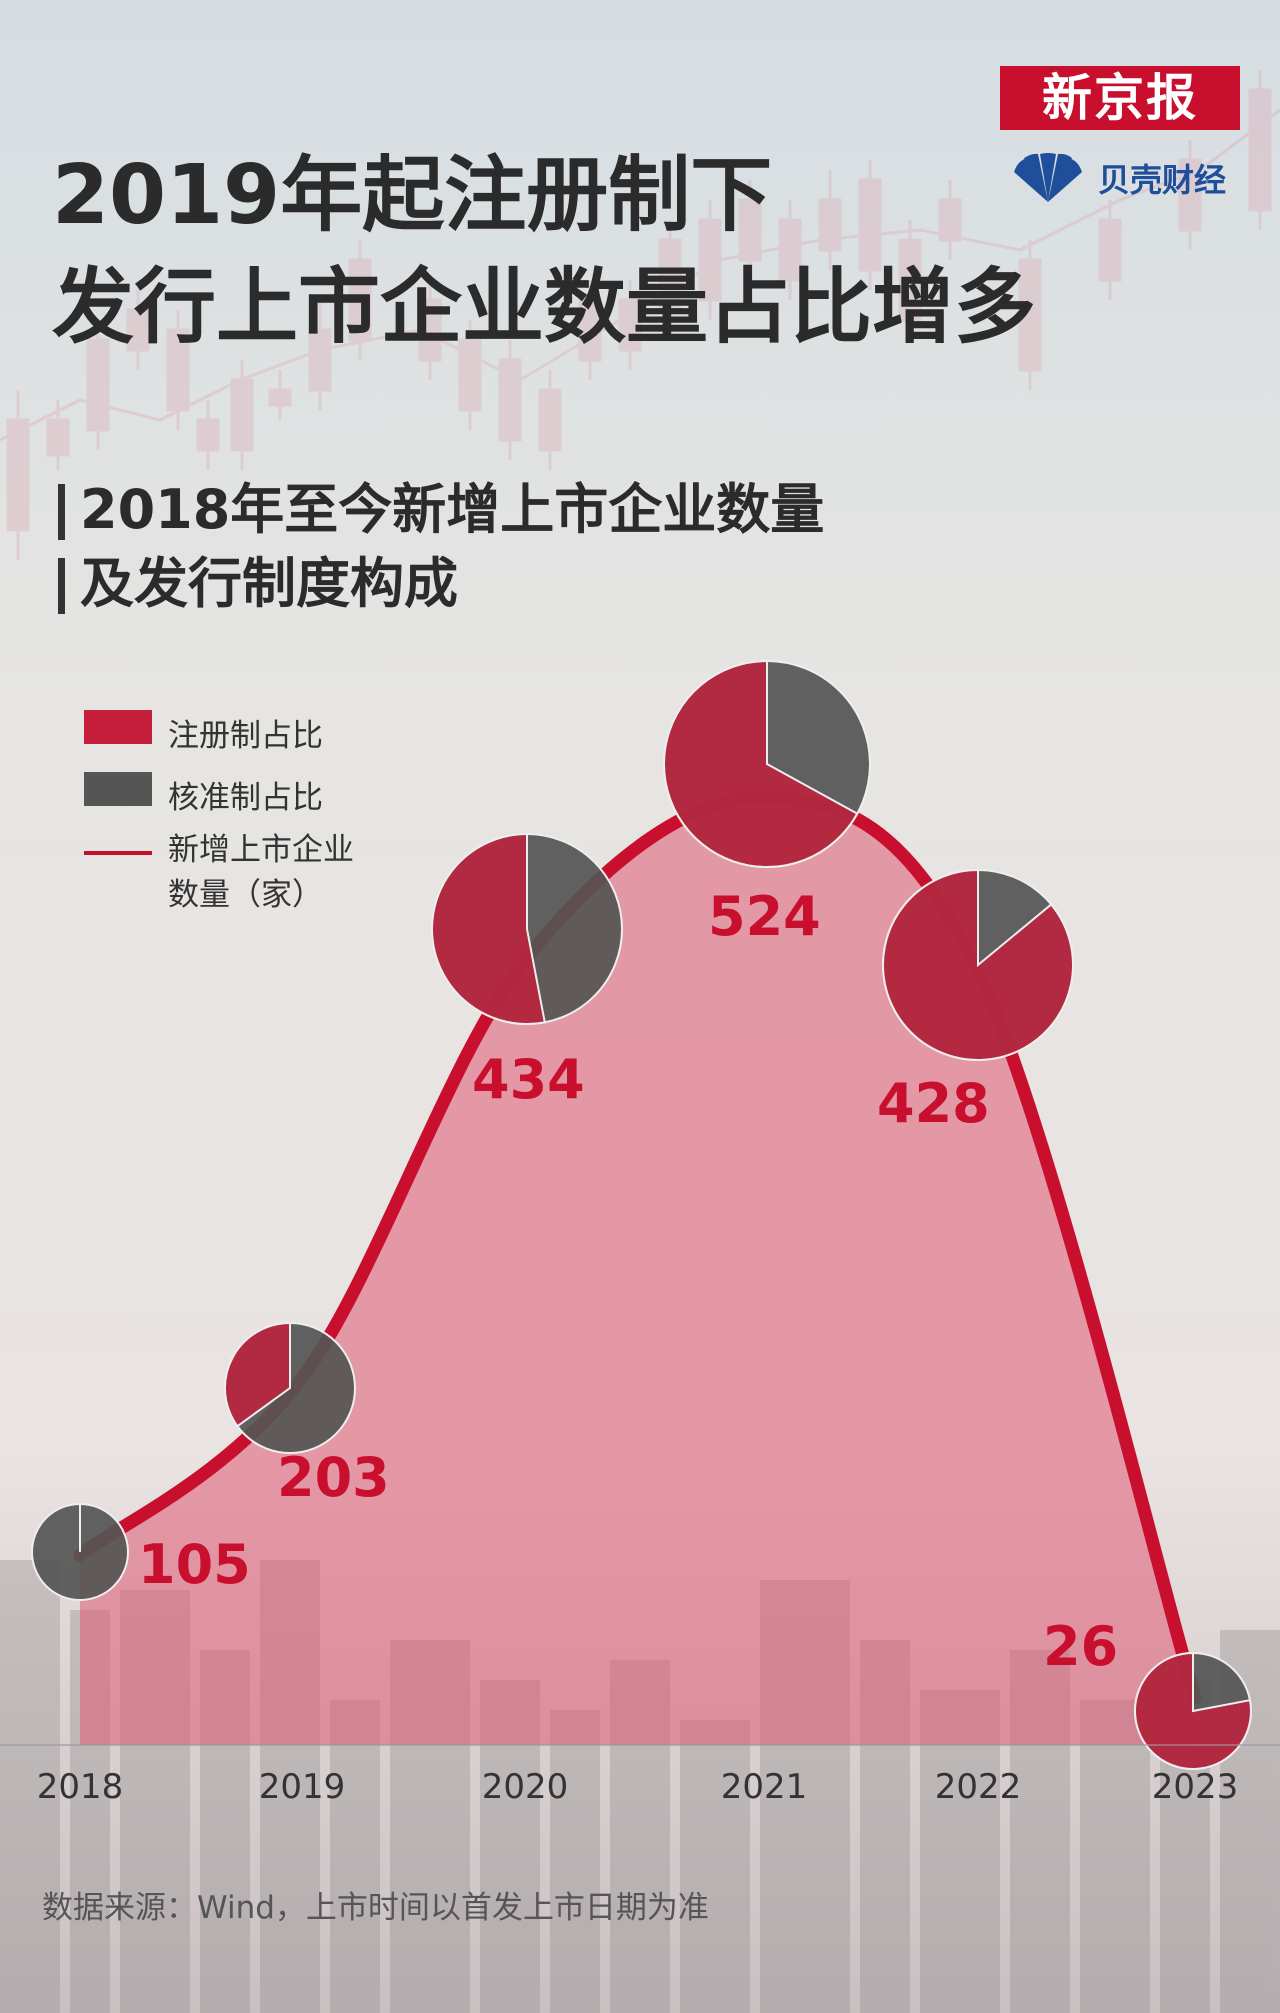 Image resolution: width=1280 pixels, height=2013 pixels. Describe the element at coordinates (525, 1787) in the screenshot. I see `x-tick-label-2020: 2020` at that location.